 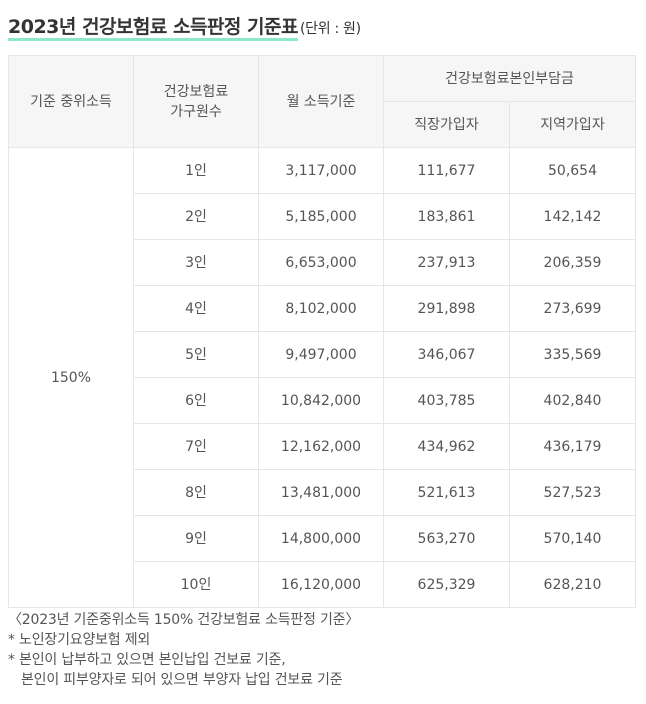 What do you see at coordinates (196, 584) in the screenshot?
I see `household-members-cell: 10인` at bounding box center [196, 584].